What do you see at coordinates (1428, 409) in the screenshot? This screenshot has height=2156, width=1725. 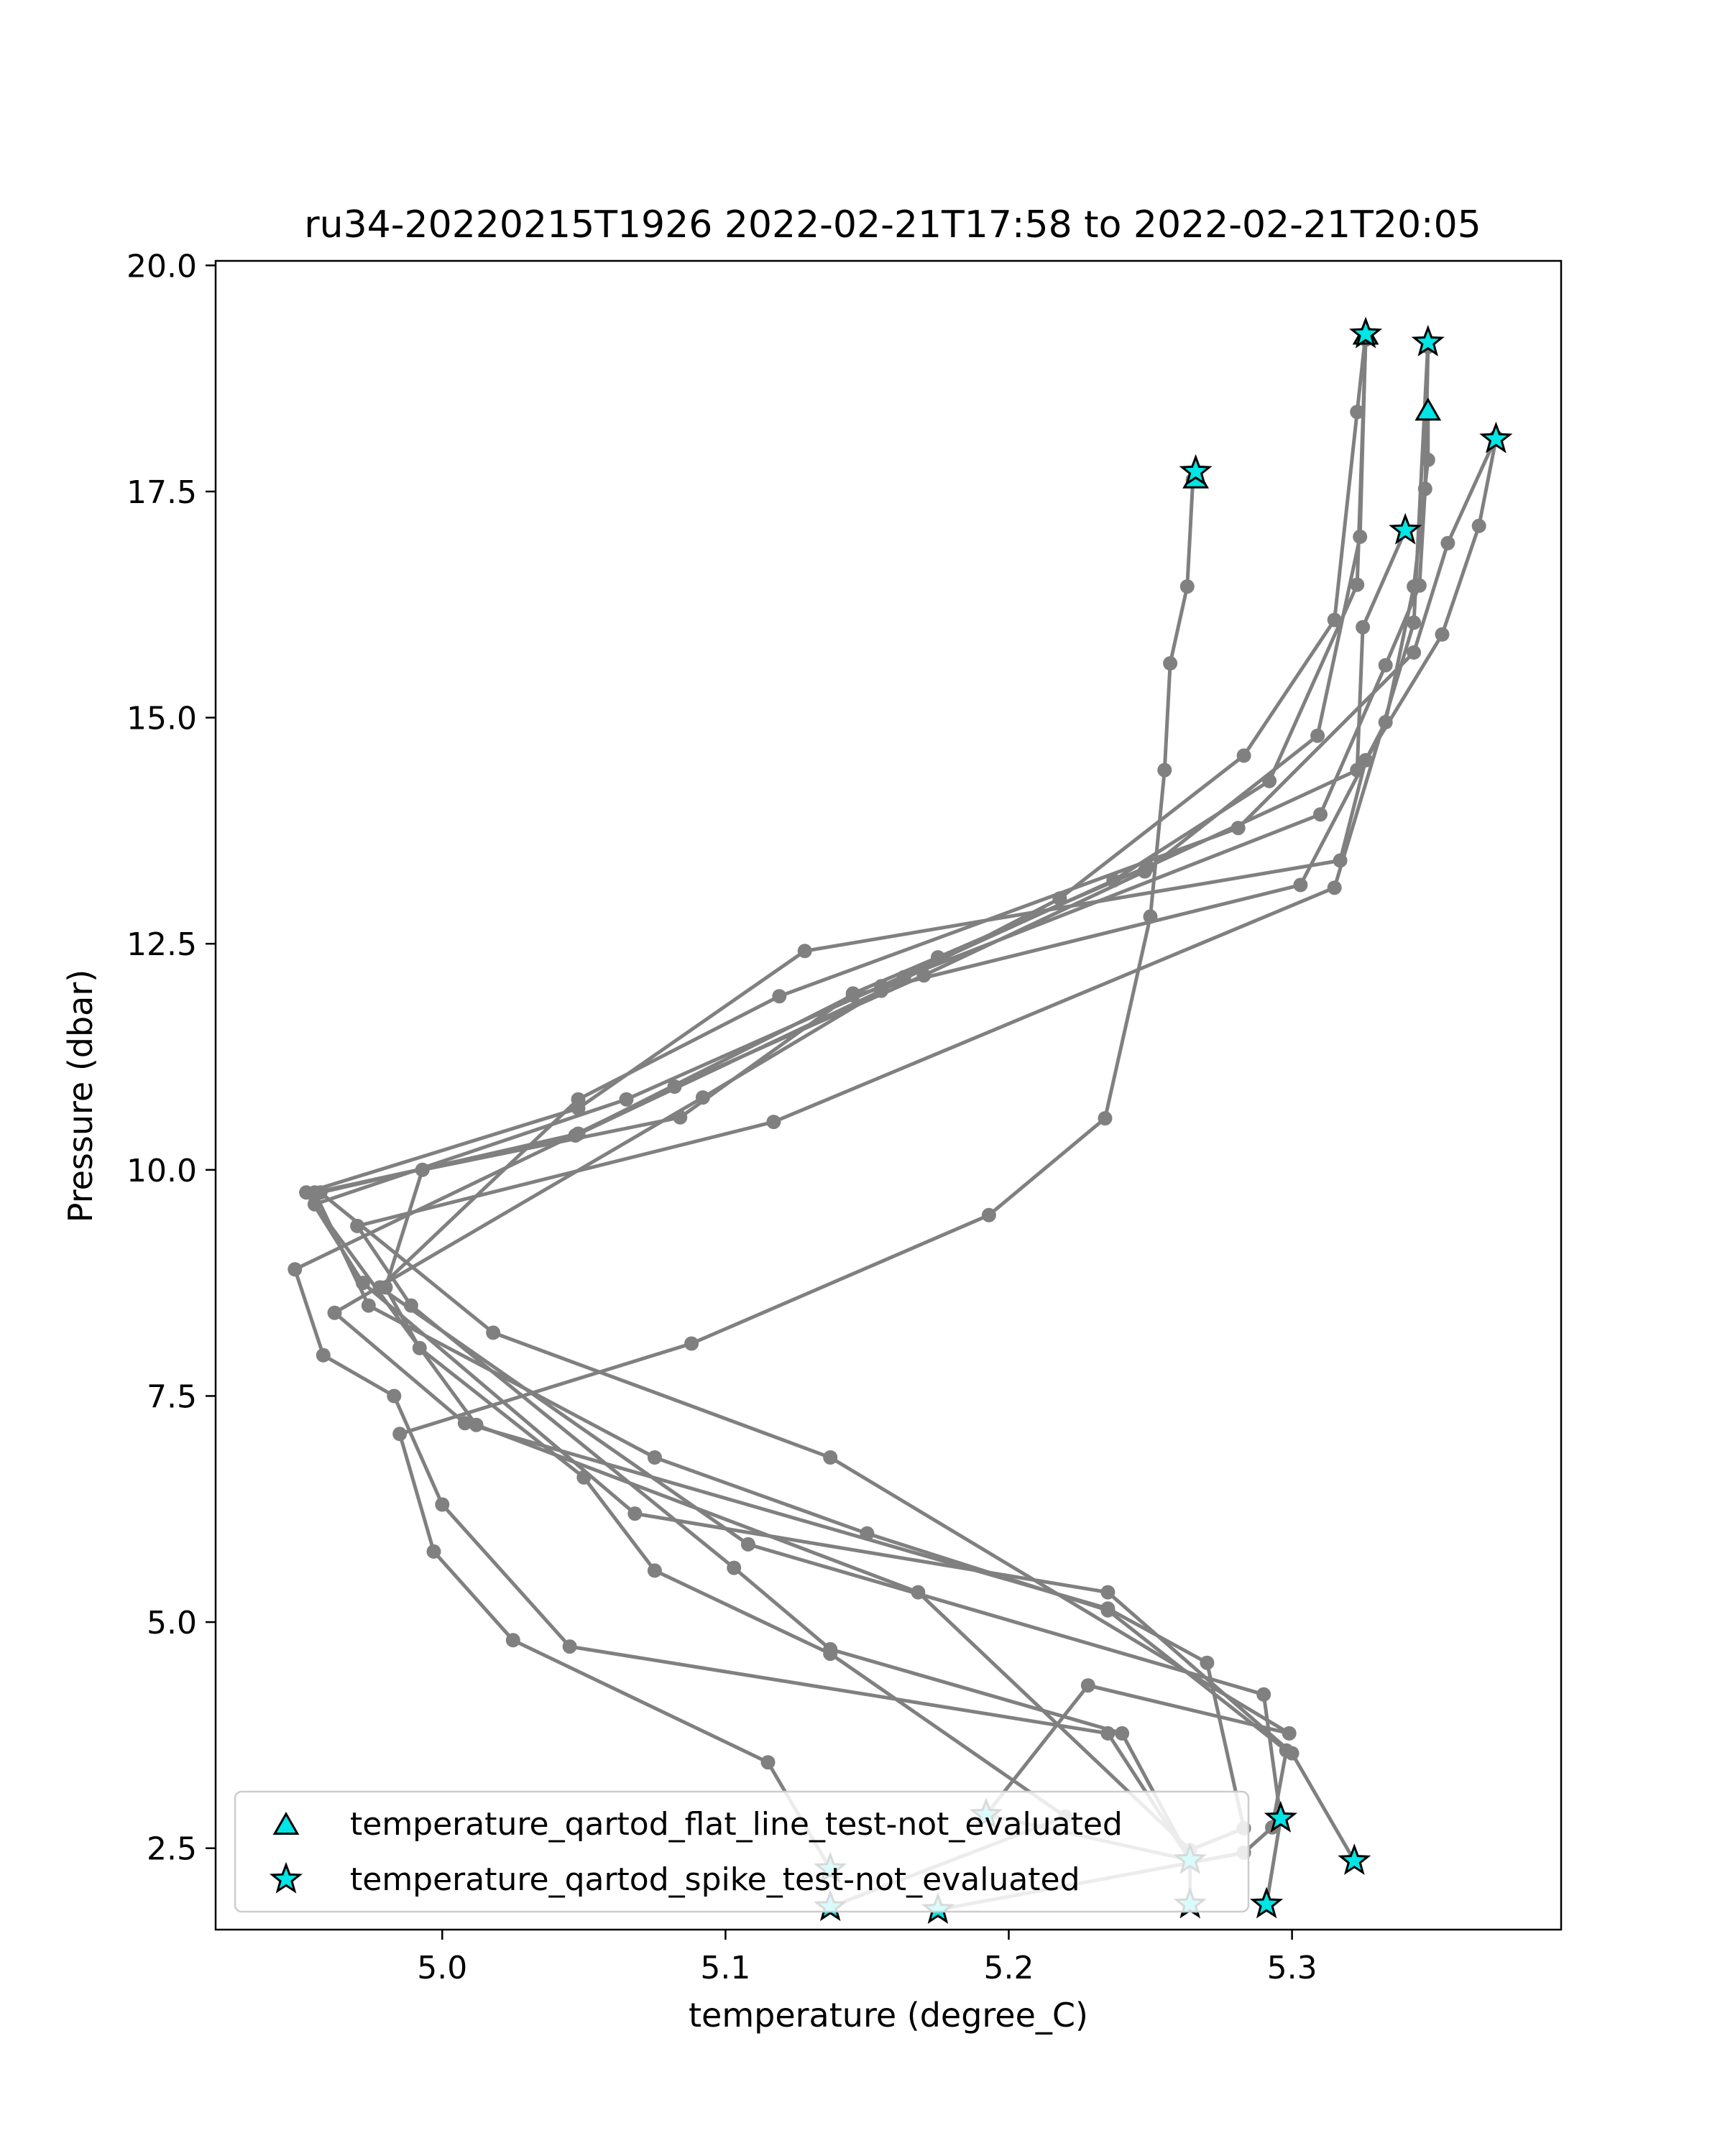 I see `flat-line-flag-marker` at bounding box center [1428, 409].